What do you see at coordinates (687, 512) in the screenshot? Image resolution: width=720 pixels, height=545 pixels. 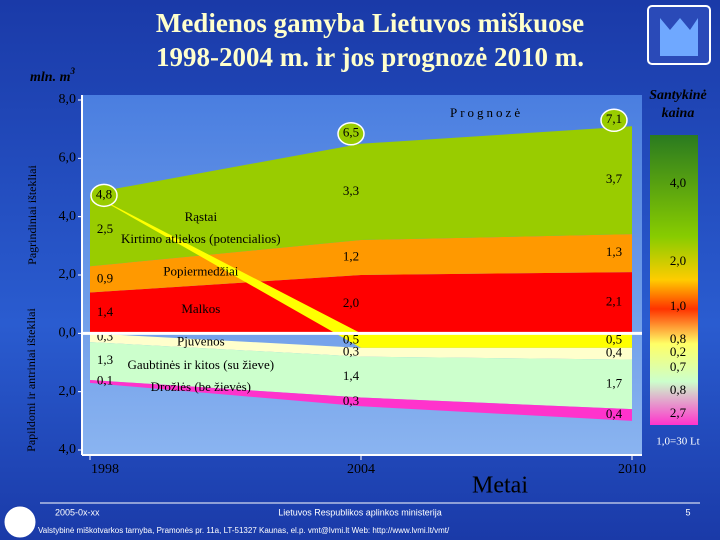 I see `footer-page: 5` at bounding box center [687, 512].